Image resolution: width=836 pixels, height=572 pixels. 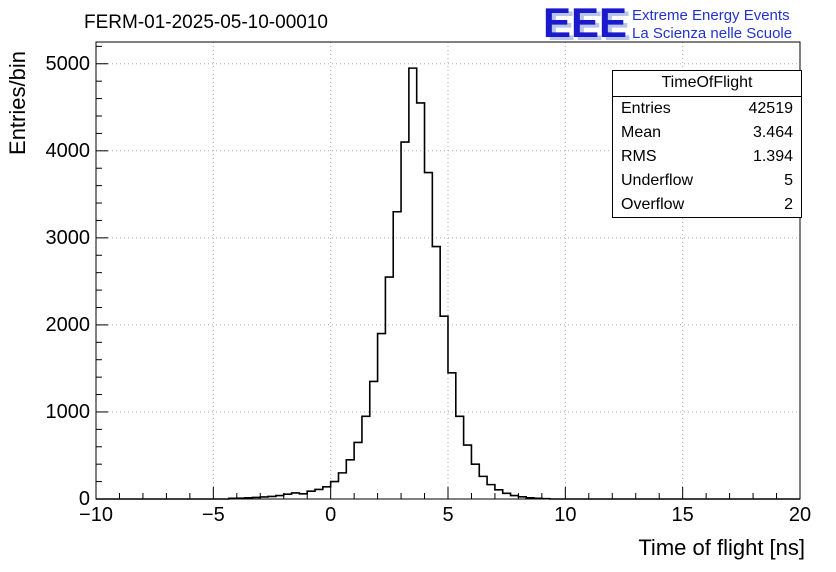 I want to click on eee-logo: EEE, so click(x=585, y=23).